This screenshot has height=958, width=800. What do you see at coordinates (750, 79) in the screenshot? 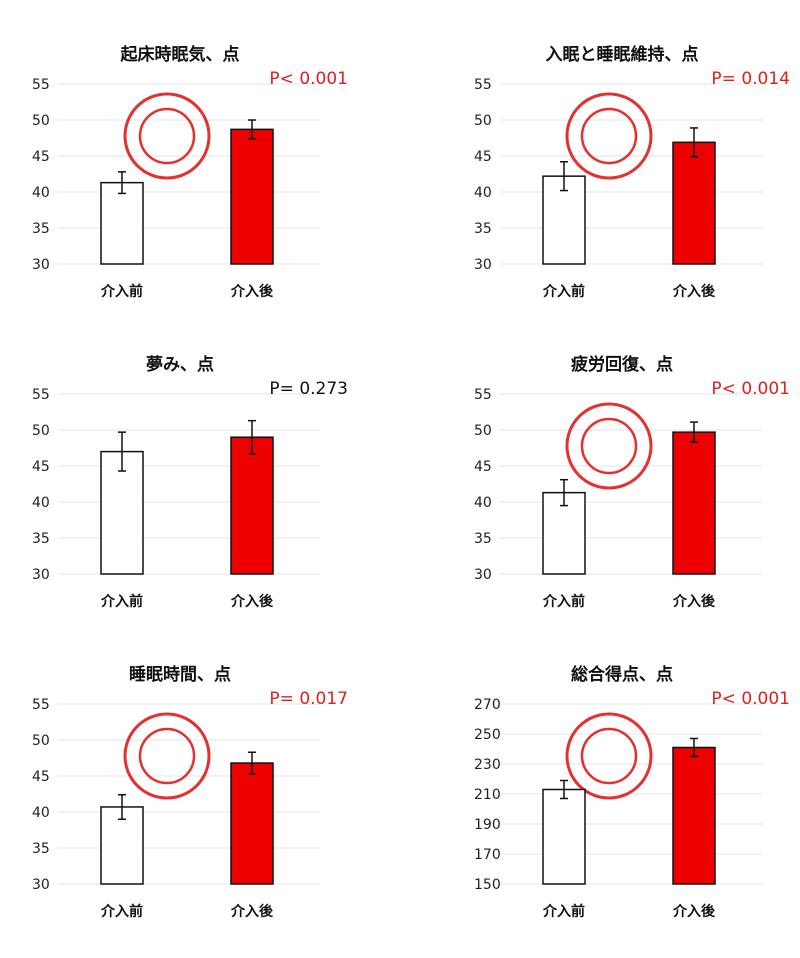
I see `p-value: P= 0.014` at bounding box center [750, 79].